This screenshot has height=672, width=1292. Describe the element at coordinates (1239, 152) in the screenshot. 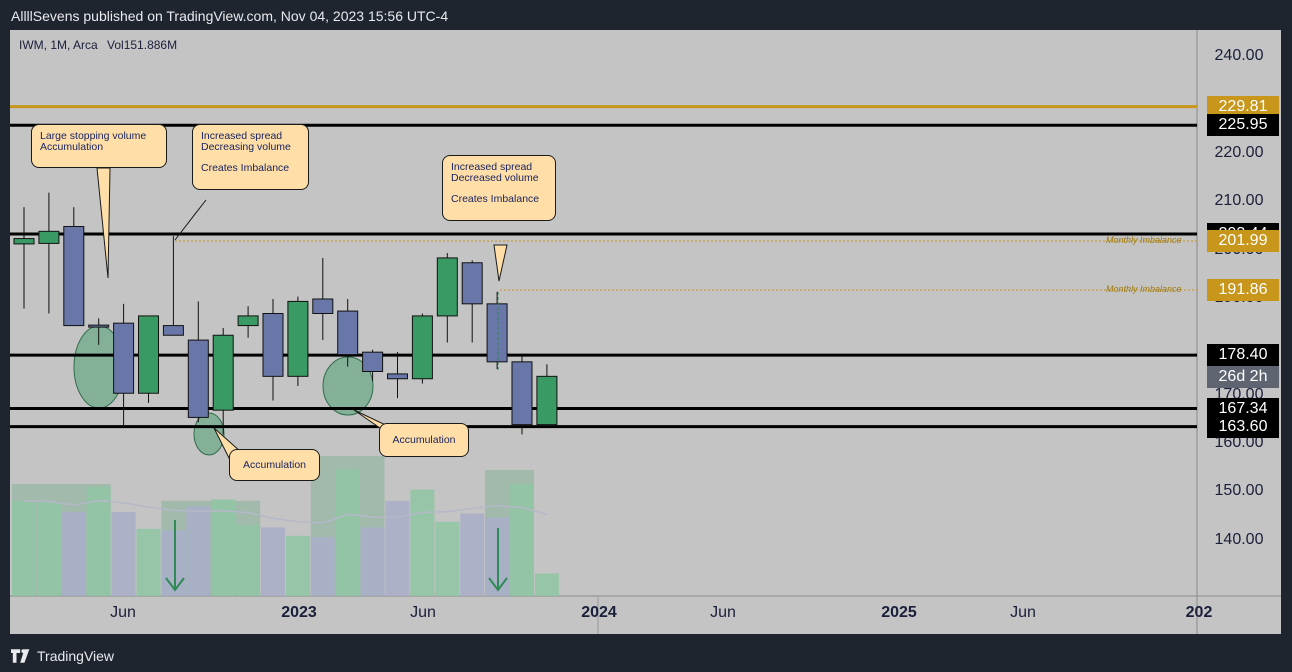

I see `price-tick-label: 220.00` at that location.